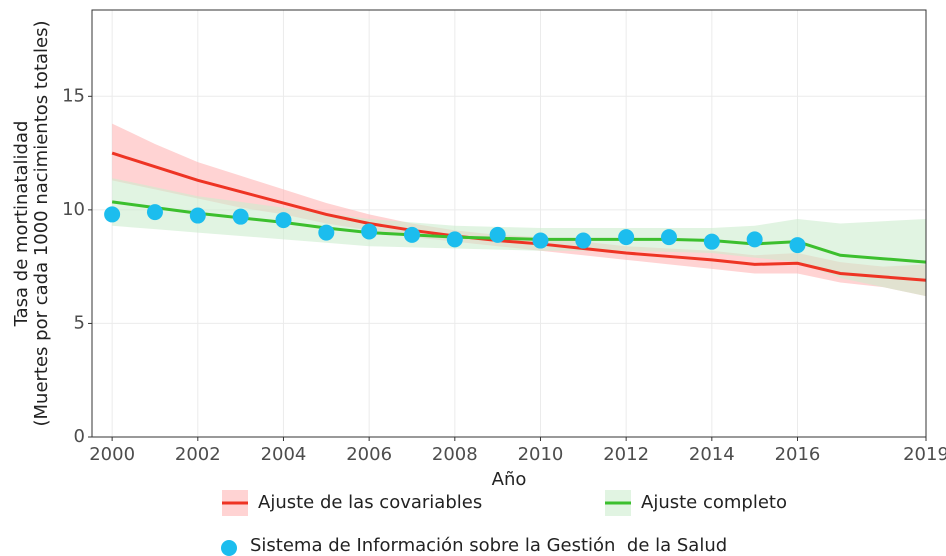 This screenshot has height=556, width=946. Describe the element at coordinates (73, 209) in the screenshot. I see `y-tick-label: 10` at that location.